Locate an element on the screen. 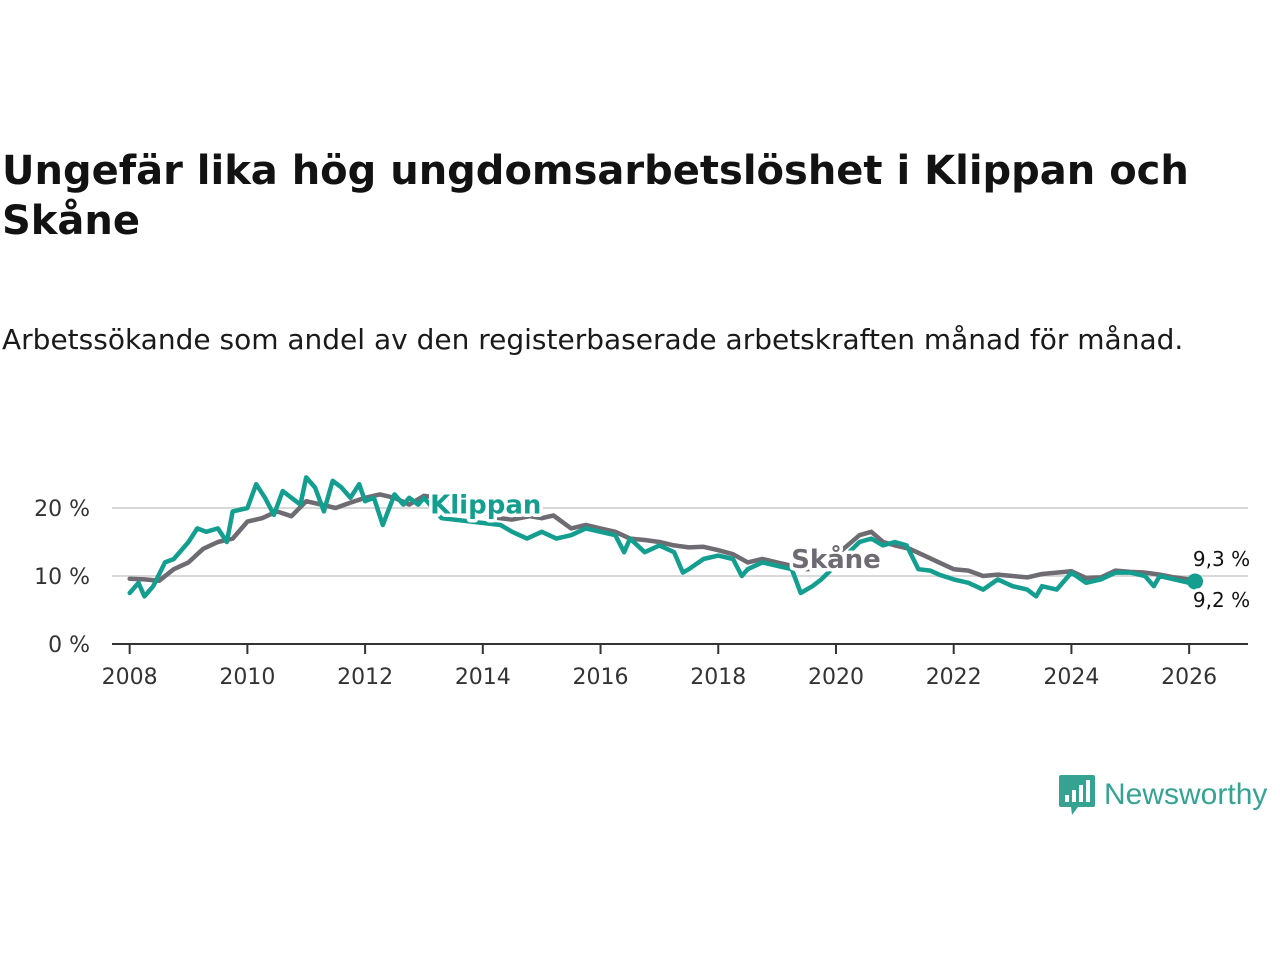 The image size is (1280, 960). series-label-skane-halo: Skåne is located at coordinates (836, 559).